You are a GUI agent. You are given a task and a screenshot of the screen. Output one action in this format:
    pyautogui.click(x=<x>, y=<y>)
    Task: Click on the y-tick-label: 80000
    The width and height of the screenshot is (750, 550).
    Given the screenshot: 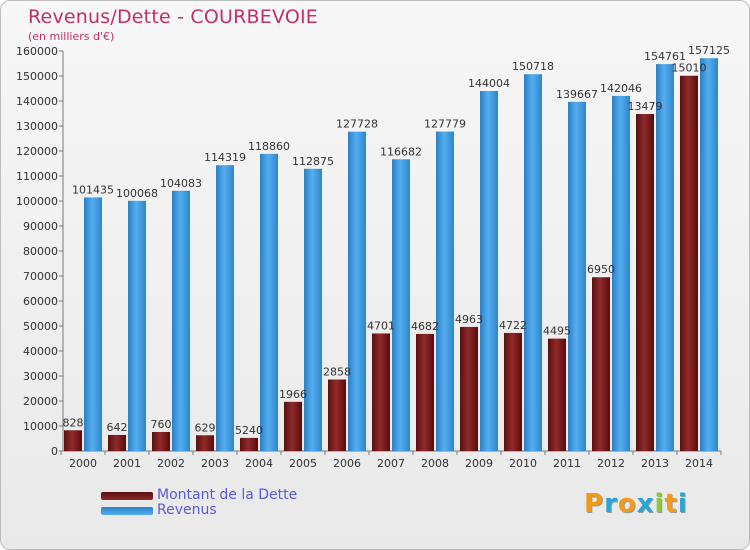 What is the action you would take?
    pyautogui.click(x=40, y=251)
    